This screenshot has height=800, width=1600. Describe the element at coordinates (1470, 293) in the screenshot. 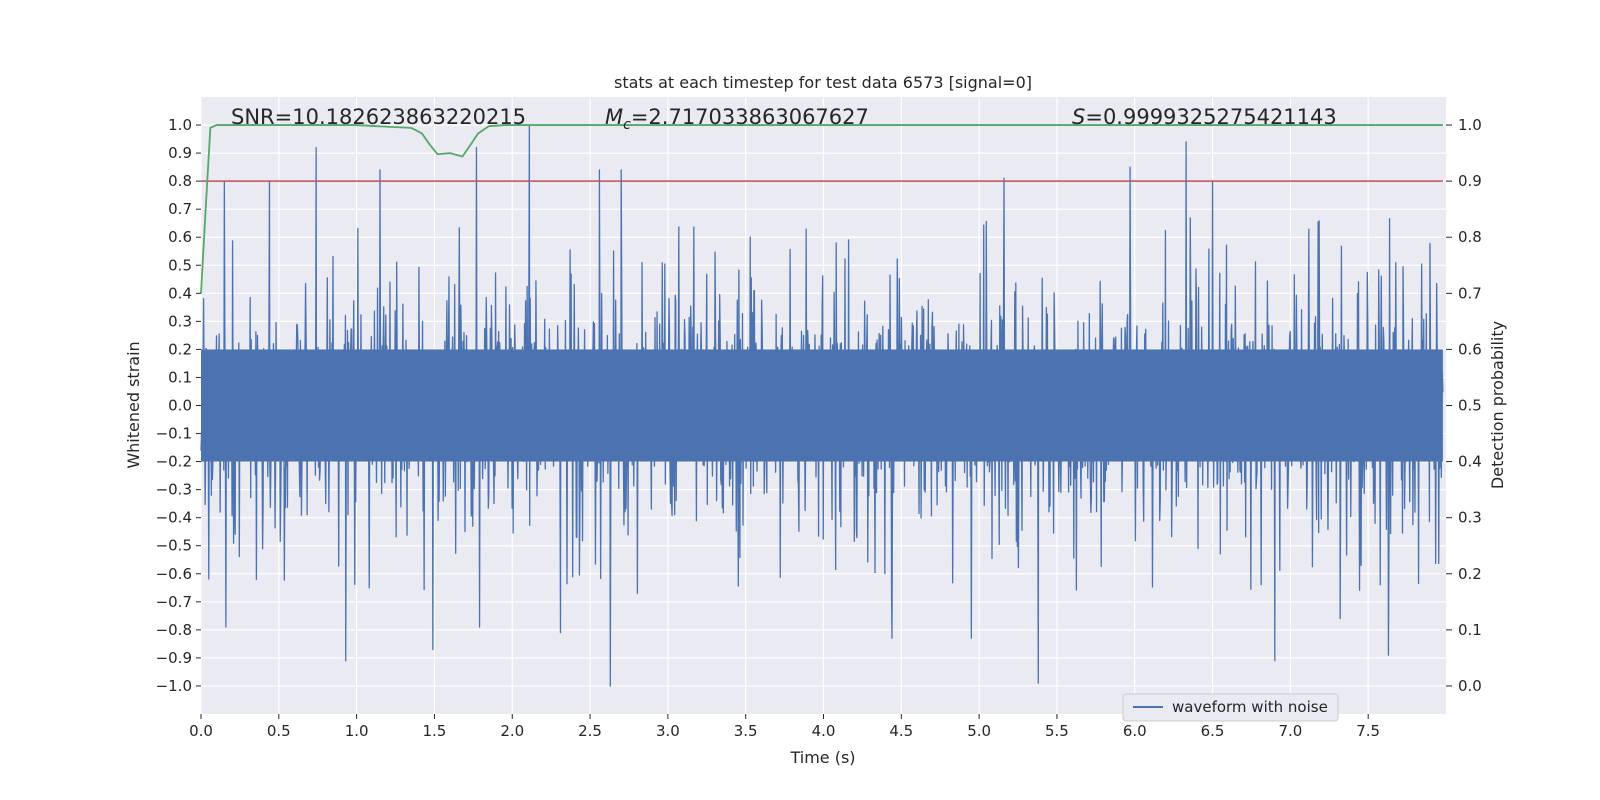

I see `y-right-tick-label: 0.7` at that location.